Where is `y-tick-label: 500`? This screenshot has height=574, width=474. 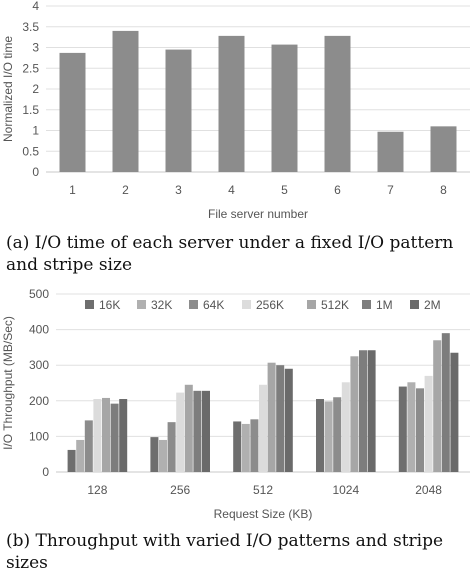 y-tick-label: 500 is located at coordinates (39, 294).